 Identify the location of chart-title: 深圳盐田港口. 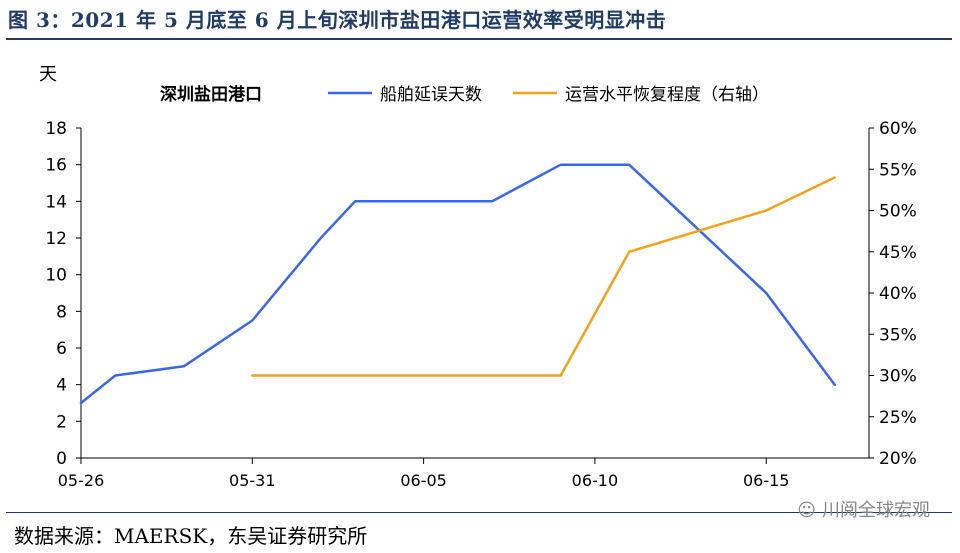
(211, 94).